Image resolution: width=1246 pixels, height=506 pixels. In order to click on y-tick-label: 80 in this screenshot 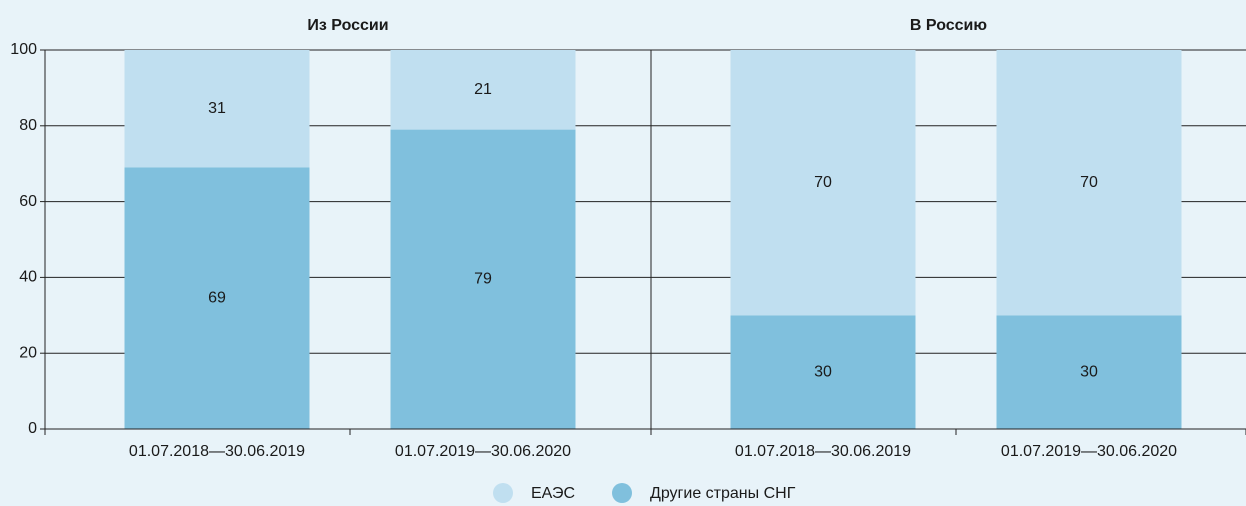, I will do `click(28, 125)`.